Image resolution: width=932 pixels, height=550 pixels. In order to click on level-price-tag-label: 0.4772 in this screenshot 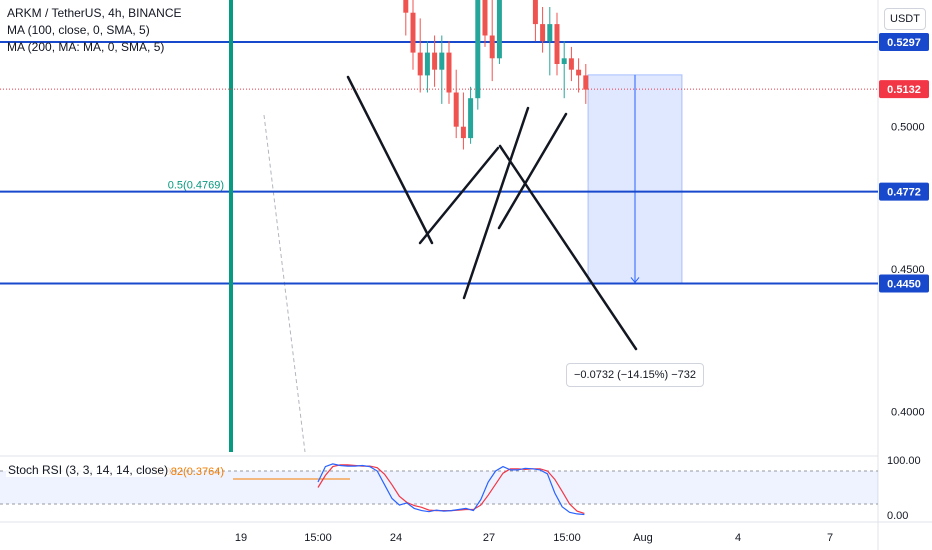, I will do `click(904, 193)`.